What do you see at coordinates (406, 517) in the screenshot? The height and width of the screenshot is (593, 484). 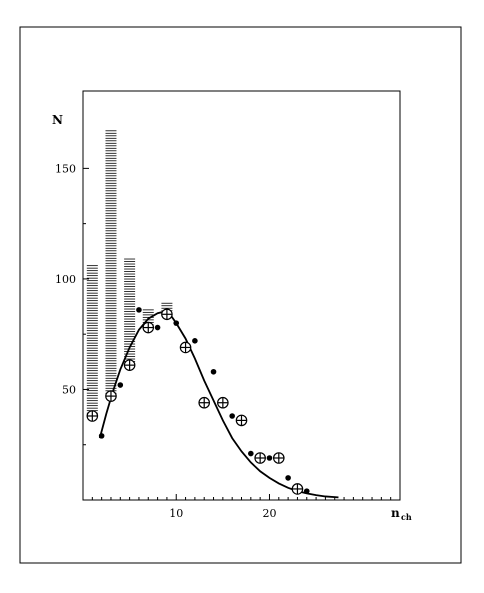 I see `x-axis-label-subscript: ch` at bounding box center [406, 517].